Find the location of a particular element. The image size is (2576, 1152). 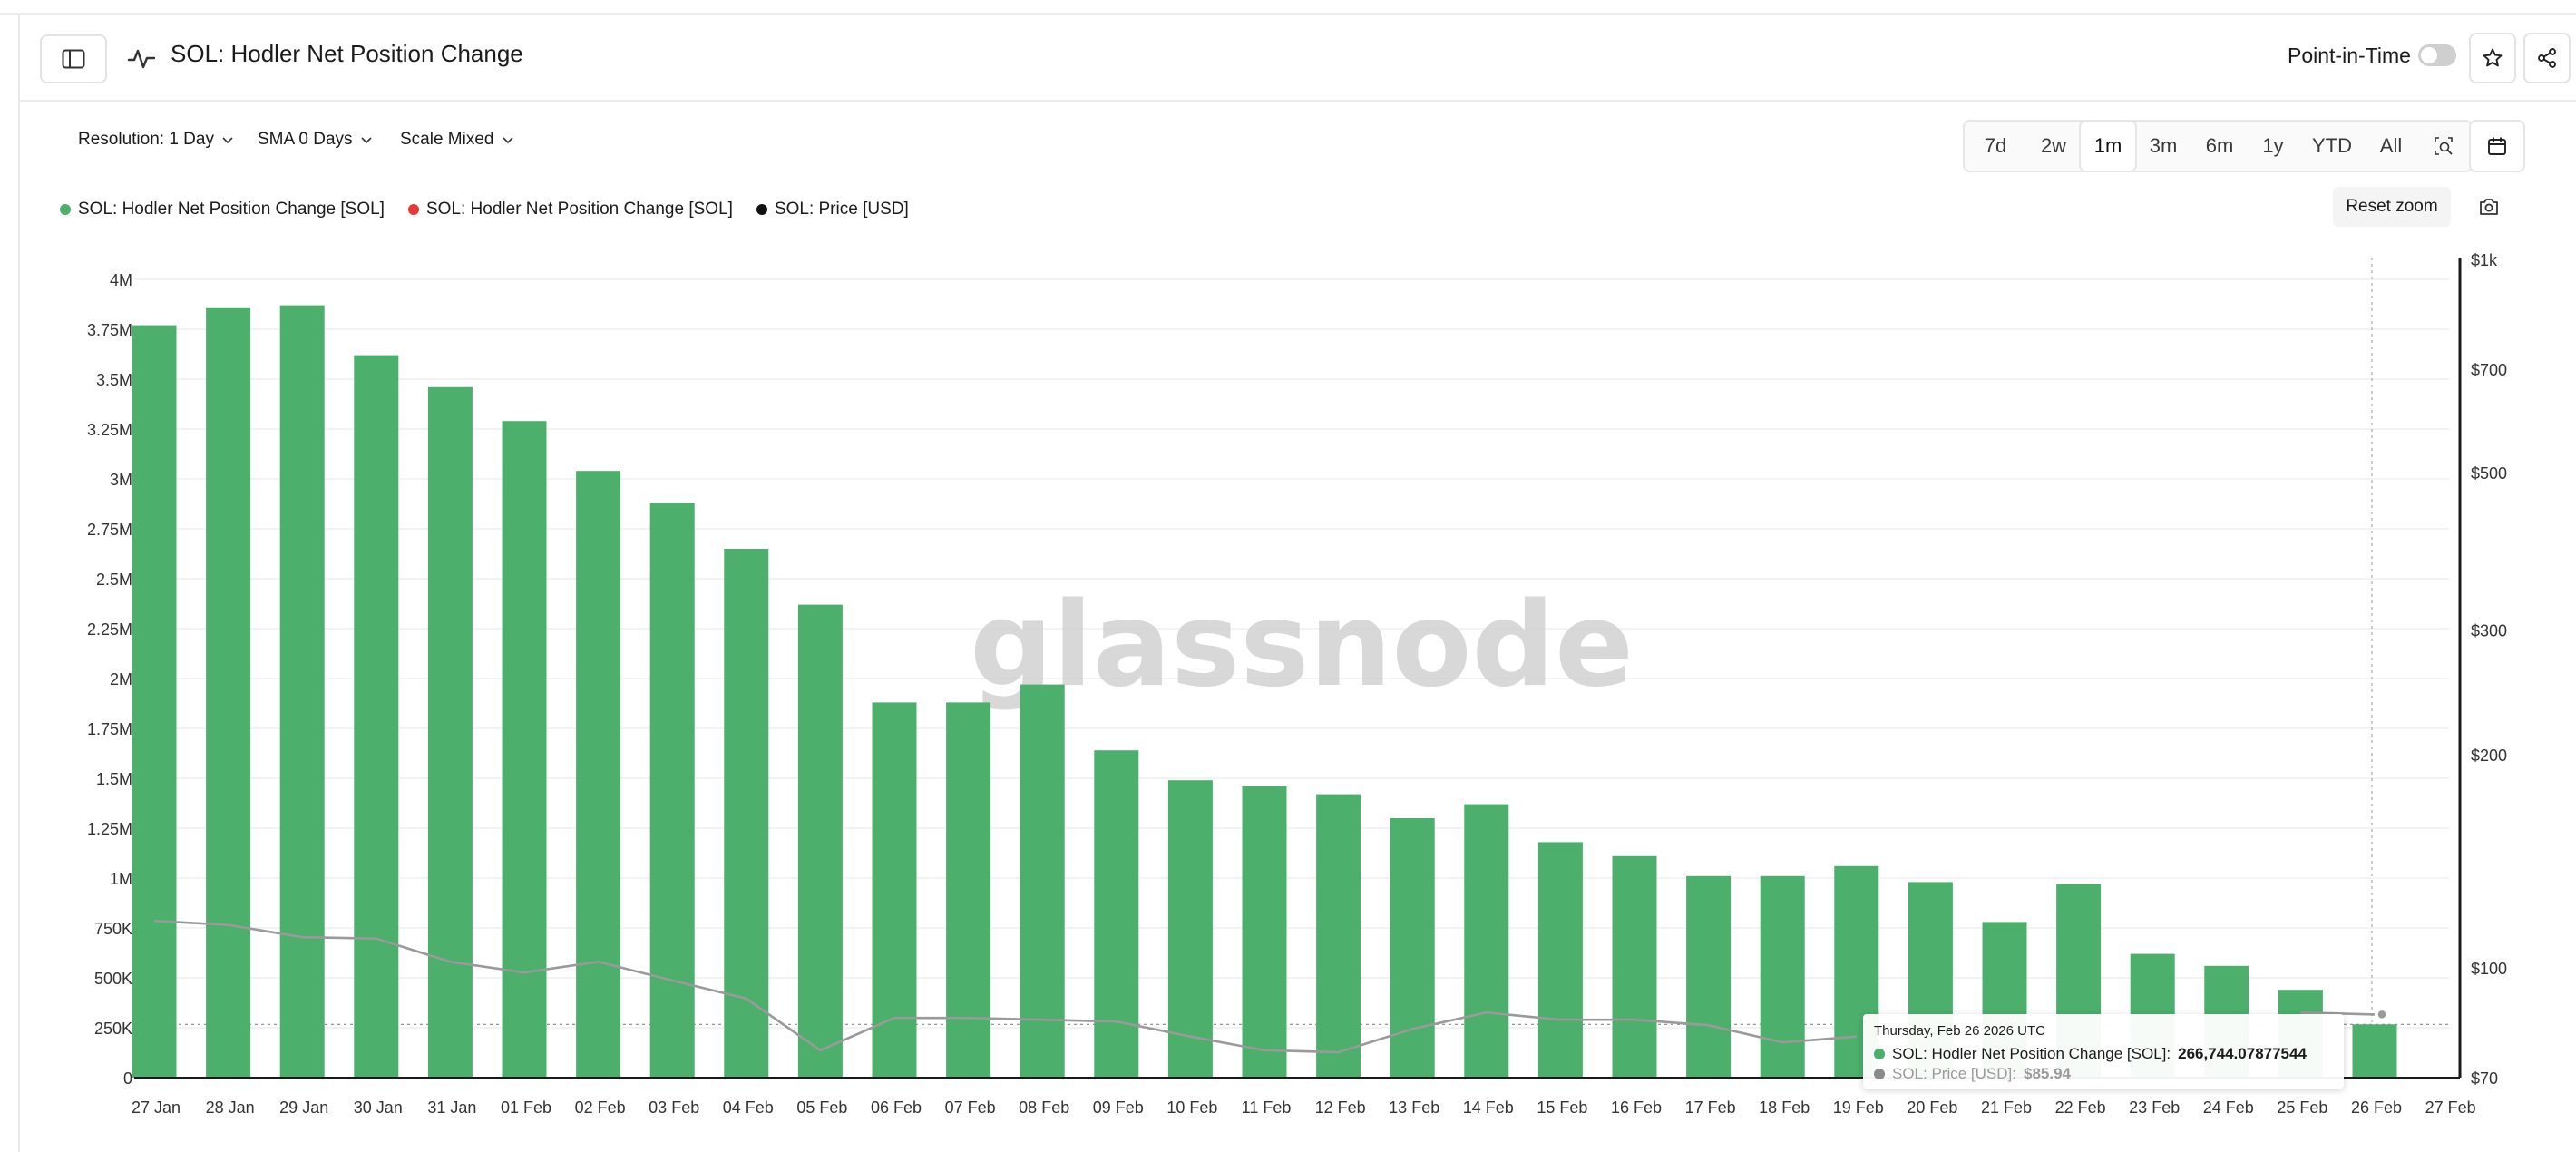

x-tick-label: 13 Feb is located at coordinates (1414, 1107).